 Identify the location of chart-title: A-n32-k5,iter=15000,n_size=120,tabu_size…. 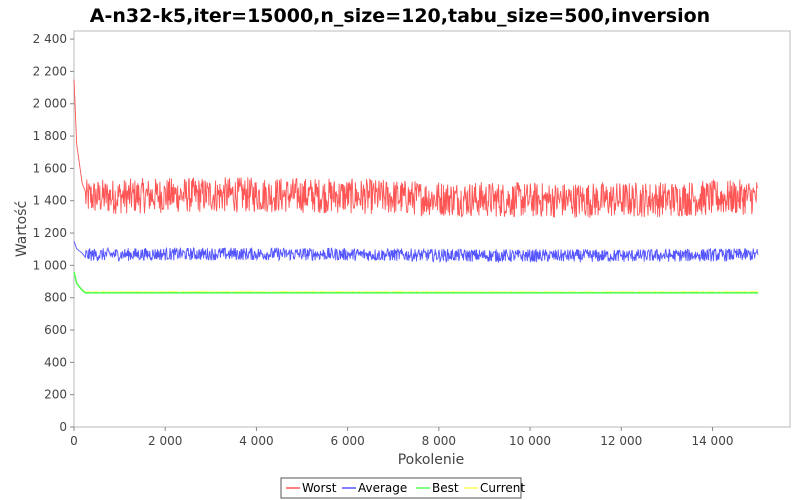
(400, 16).